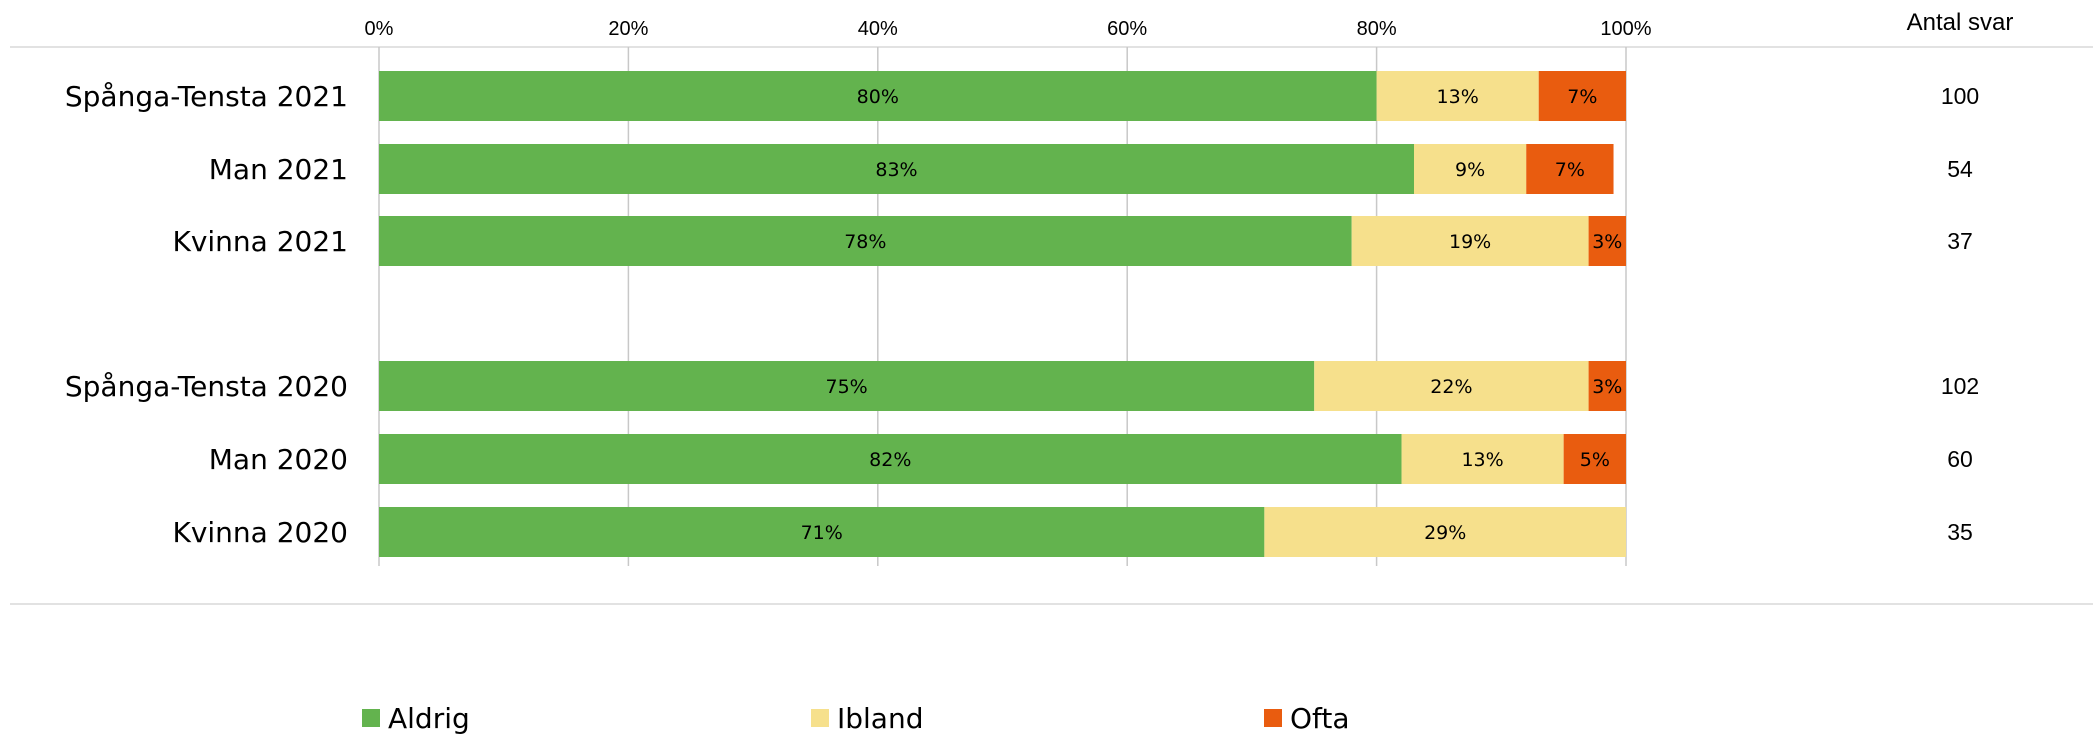  What do you see at coordinates (278, 169) in the screenshot?
I see `category-label: Man 2021` at bounding box center [278, 169].